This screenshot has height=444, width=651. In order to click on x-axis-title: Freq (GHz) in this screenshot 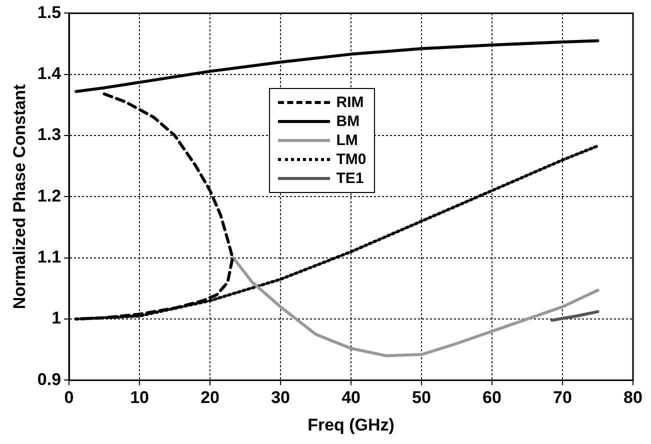, I will do `click(351, 424)`.